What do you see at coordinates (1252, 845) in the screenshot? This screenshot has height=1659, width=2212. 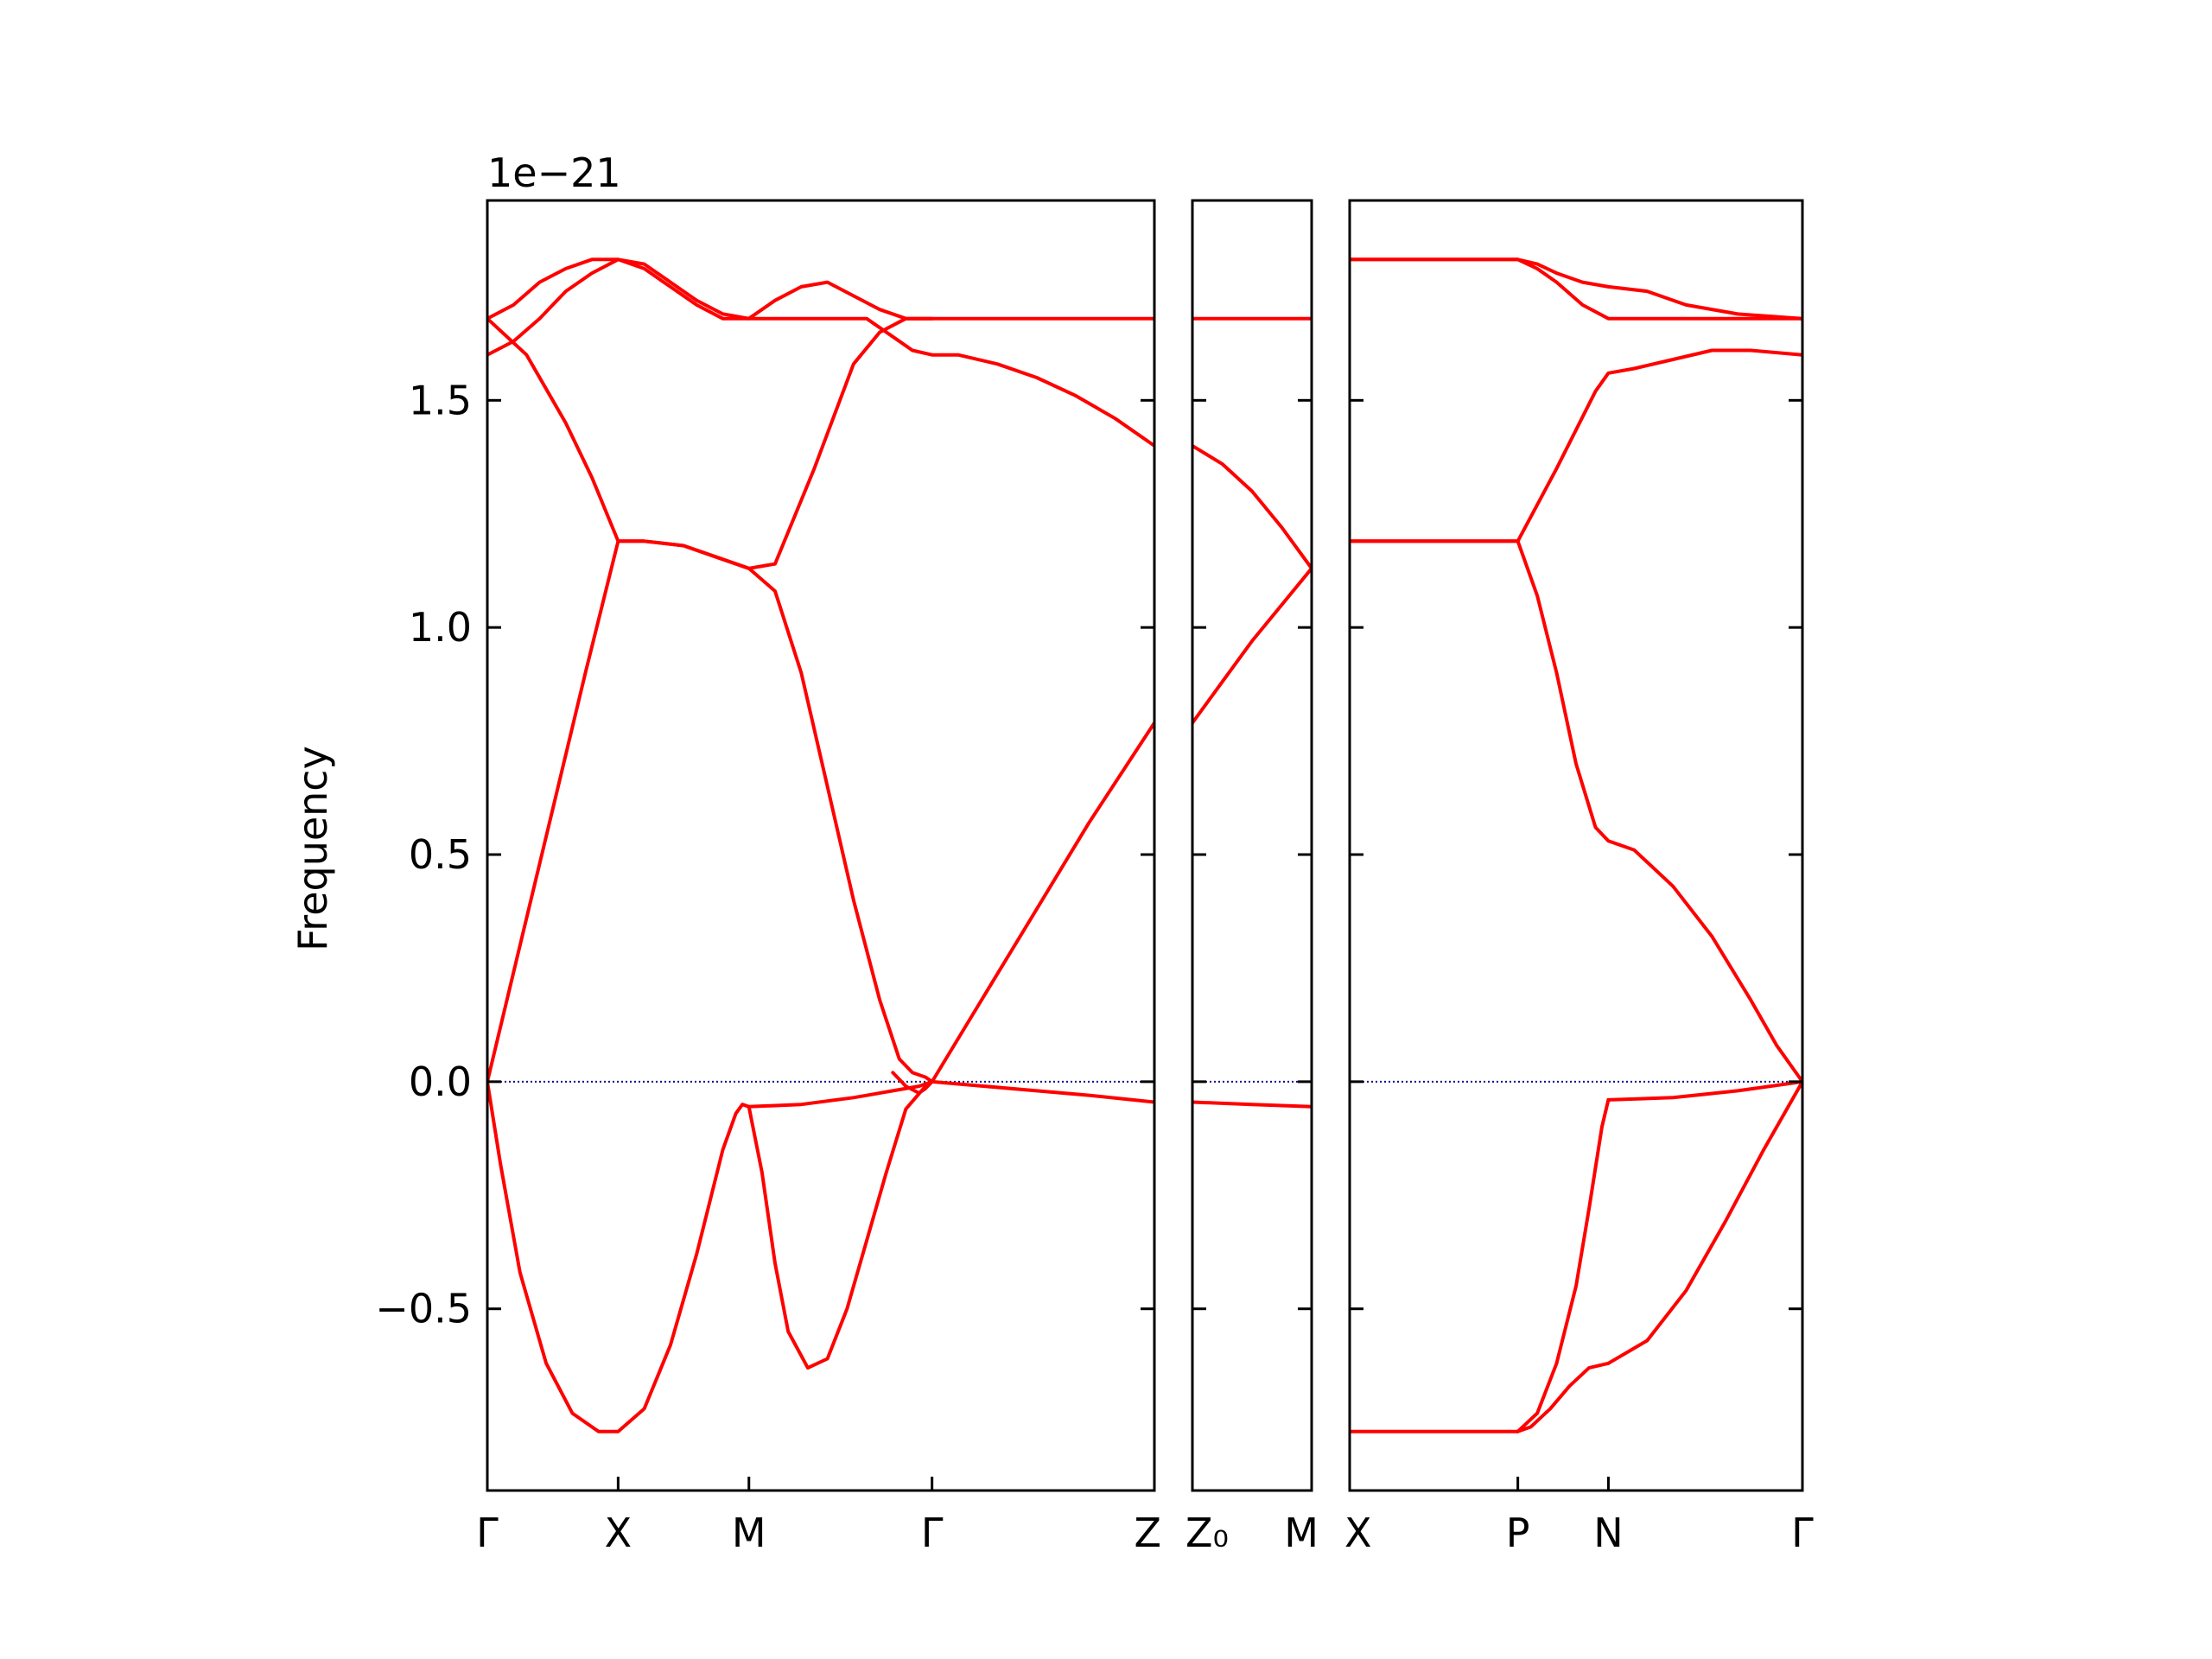 I see `panel-frame` at bounding box center [1252, 845].